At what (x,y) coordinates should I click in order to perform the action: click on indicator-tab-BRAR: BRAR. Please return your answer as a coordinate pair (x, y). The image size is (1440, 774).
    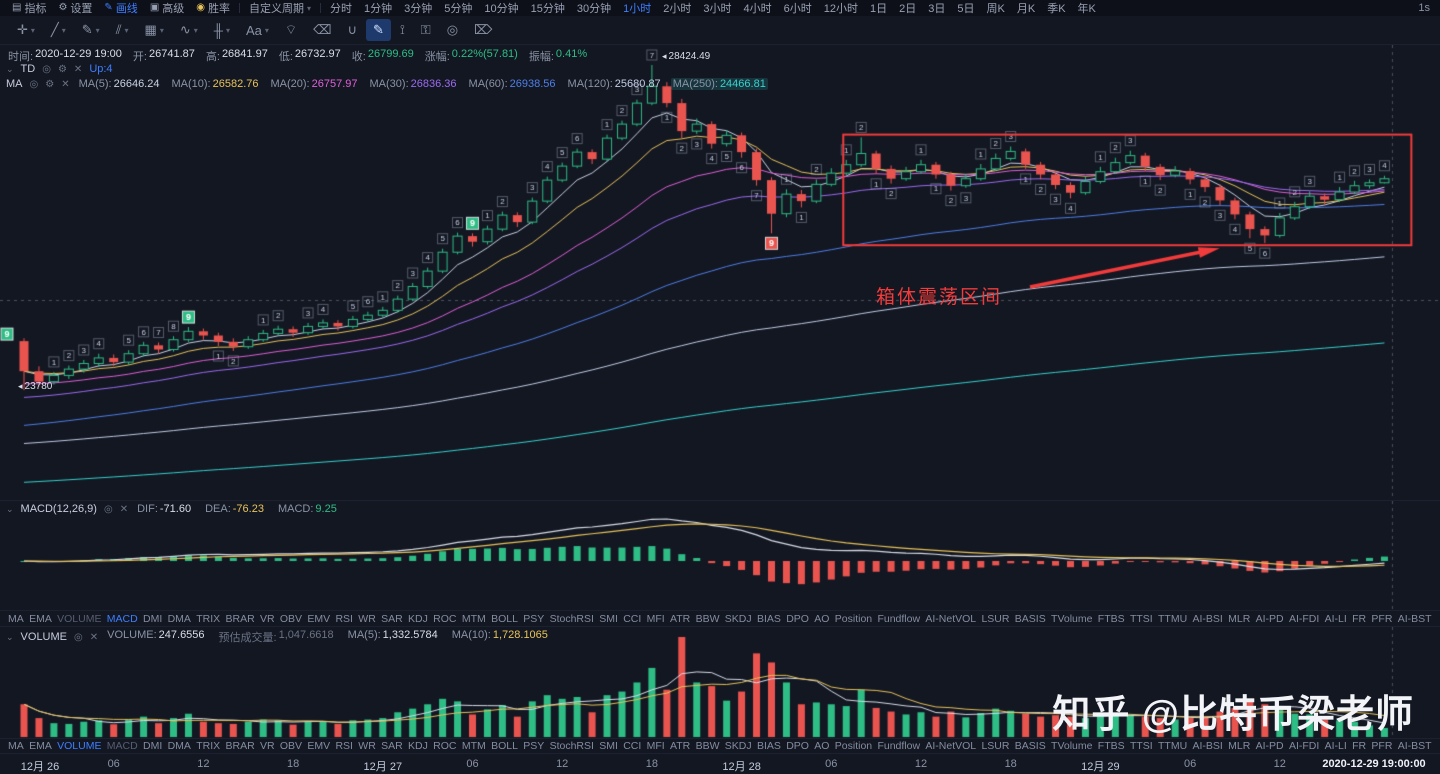
    Looking at the image, I should click on (240, 618).